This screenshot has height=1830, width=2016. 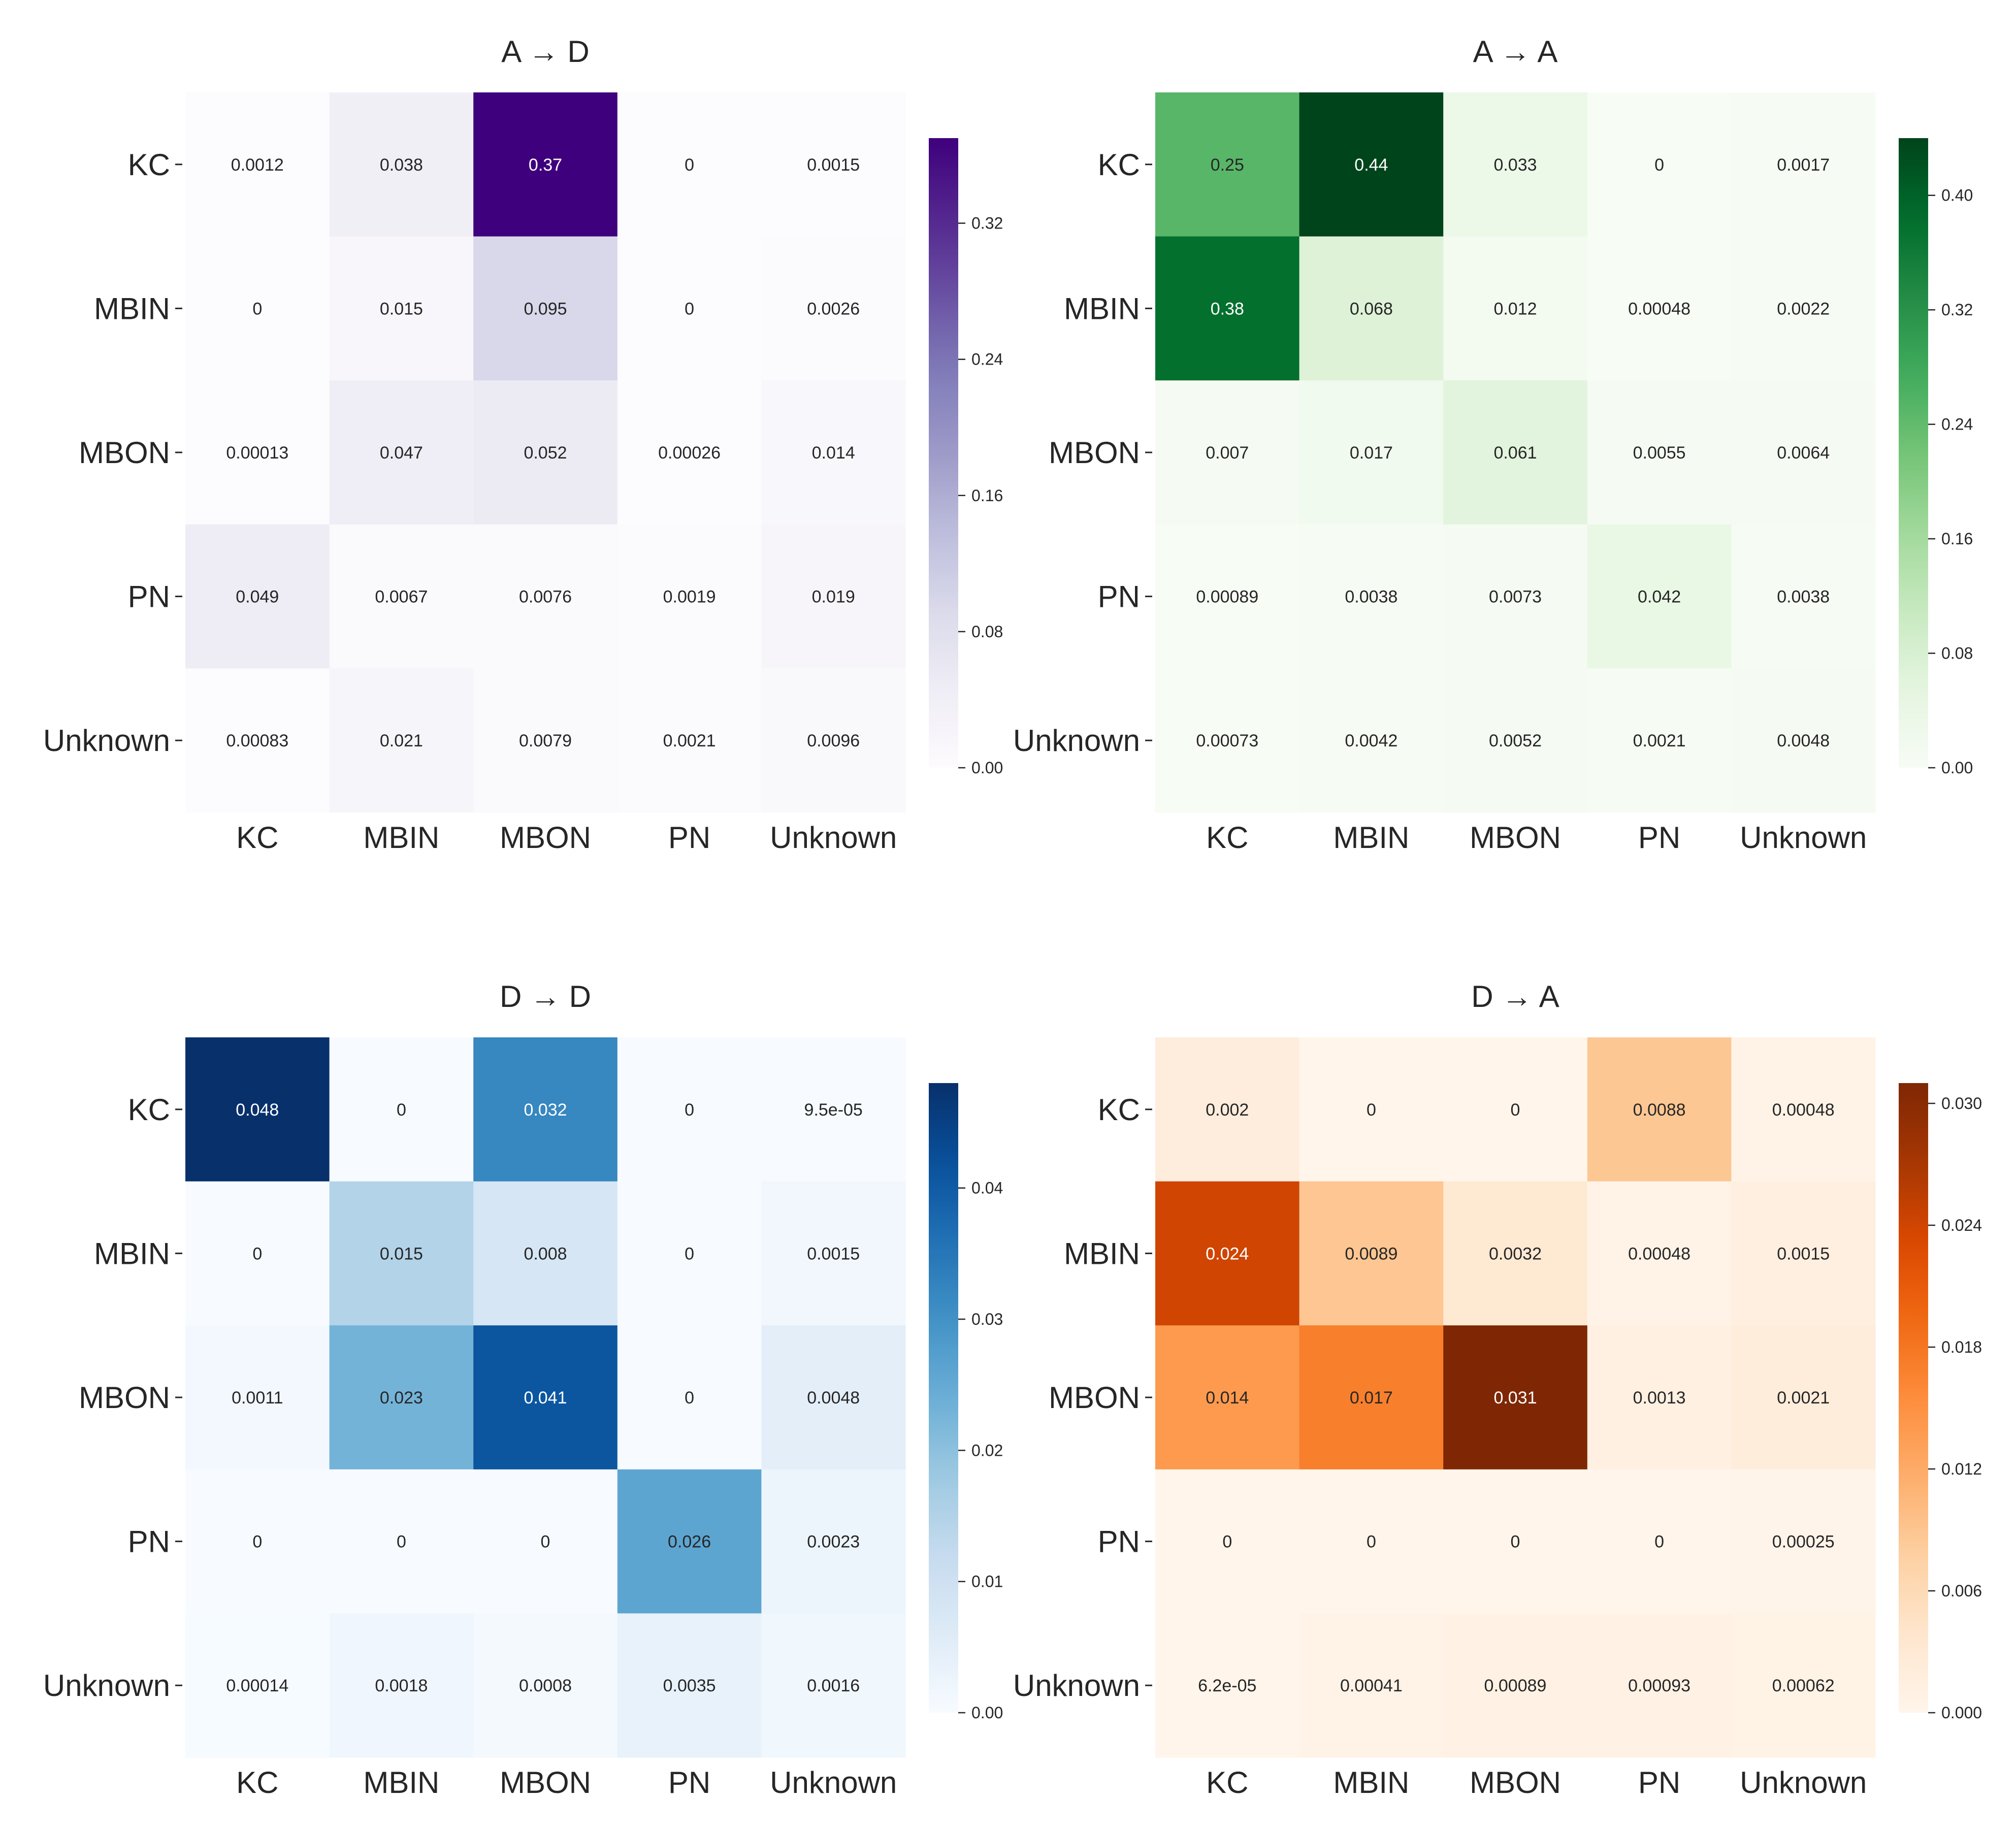 What do you see at coordinates (402, 1685) in the screenshot?
I see `cell-value-label: 0.0018` at bounding box center [402, 1685].